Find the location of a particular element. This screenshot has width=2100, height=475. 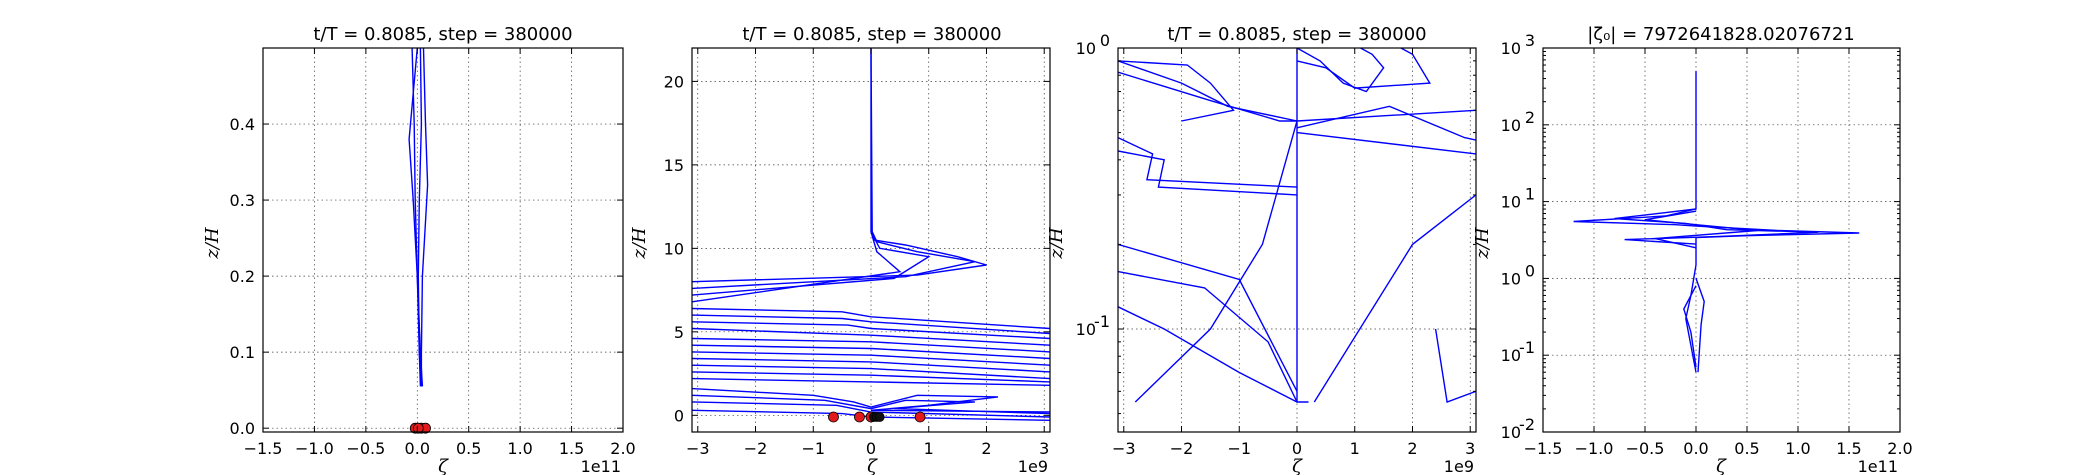

chart-3-x-tick-label-6: 3 is located at coordinates (1470, 448).